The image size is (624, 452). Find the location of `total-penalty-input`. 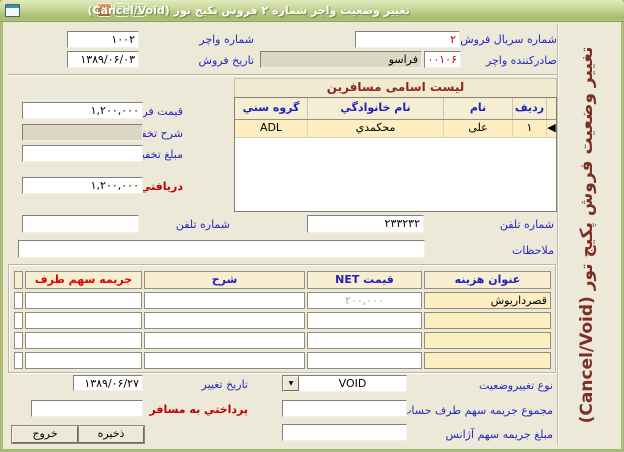

total-penalty-input is located at coordinates (344, 408).